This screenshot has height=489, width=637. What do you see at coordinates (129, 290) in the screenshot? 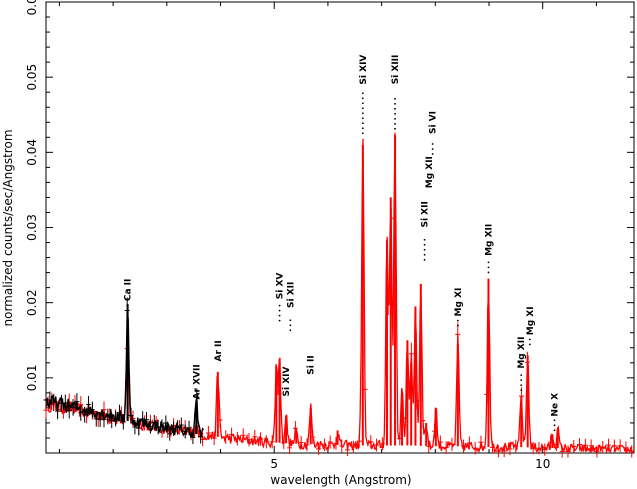
I see `line-label: Ca II` at bounding box center [129, 290].